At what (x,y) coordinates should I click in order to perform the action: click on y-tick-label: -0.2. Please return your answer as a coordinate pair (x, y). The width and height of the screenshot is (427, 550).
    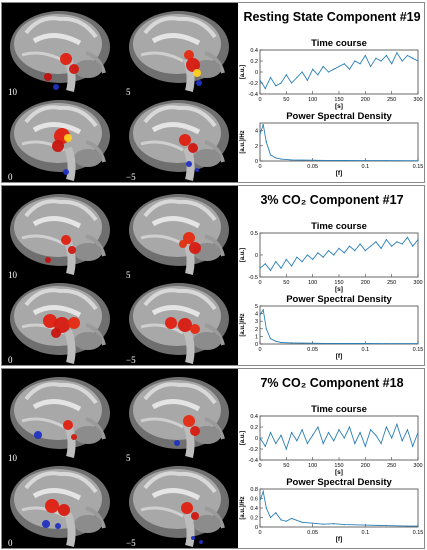
    Looking at the image, I should click on (253, 84).